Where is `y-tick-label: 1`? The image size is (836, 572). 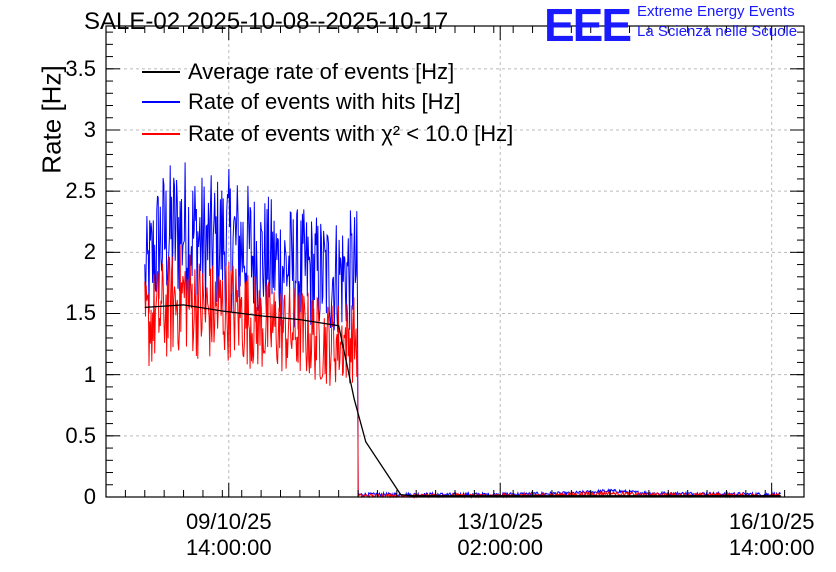
y-tick-label: 1 is located at coordinates (89, 374).